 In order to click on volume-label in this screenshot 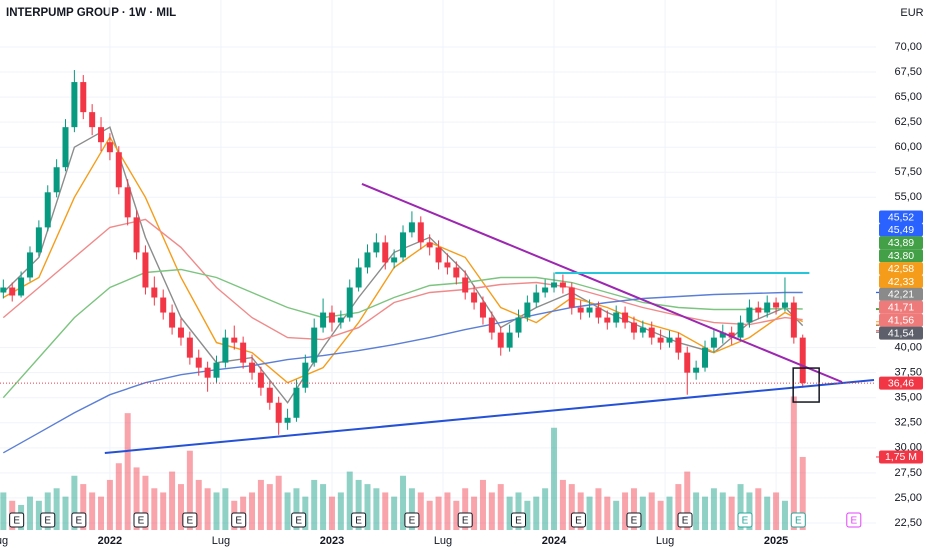, I will do `click(901, 457)`.